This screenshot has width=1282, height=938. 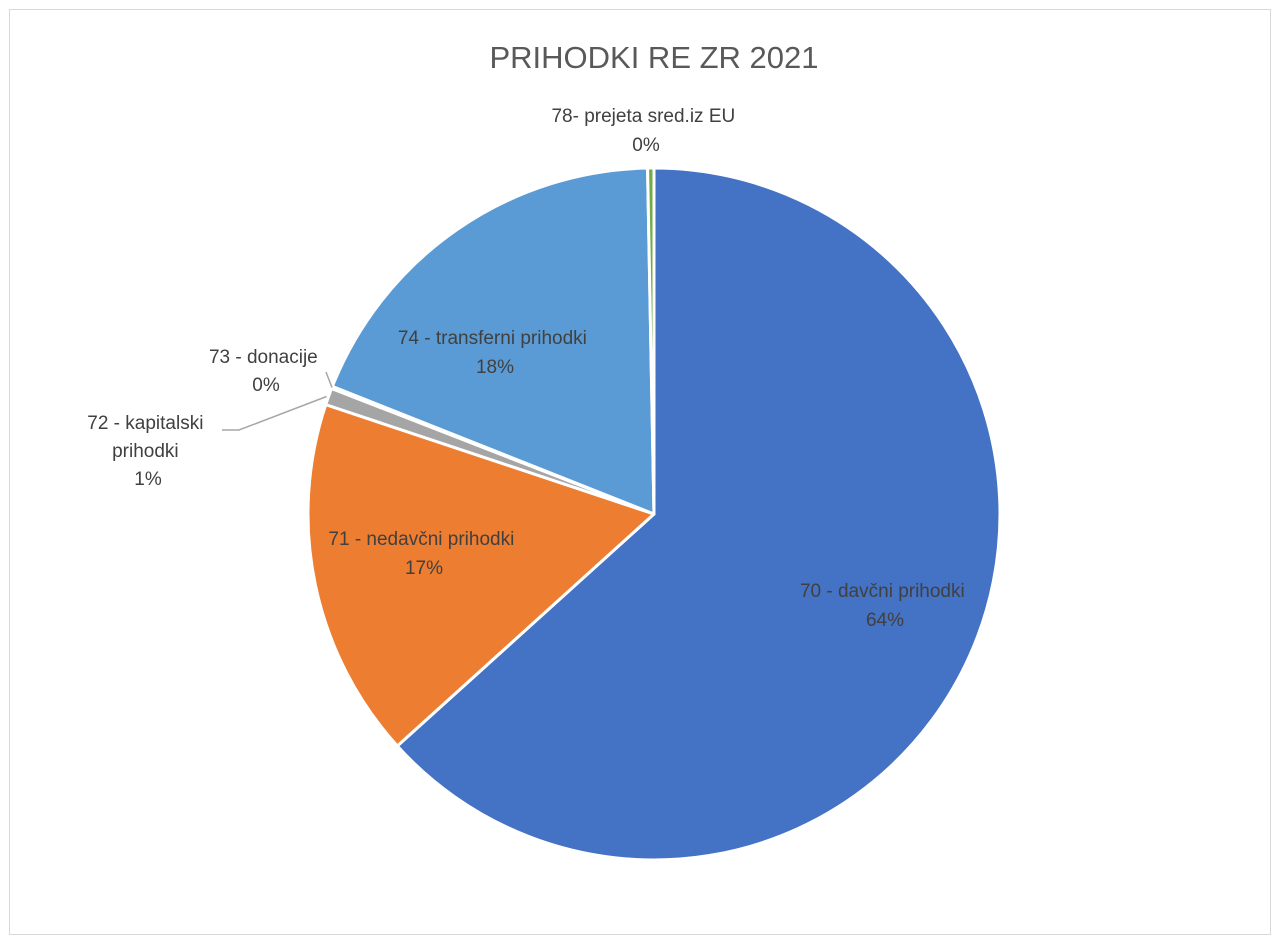 What do you see at coordinates (885, 606) in the screenshot?
I see `slice-label-davcni: 70 - davčni prihodki 64%` at bounding box center [885, 606].